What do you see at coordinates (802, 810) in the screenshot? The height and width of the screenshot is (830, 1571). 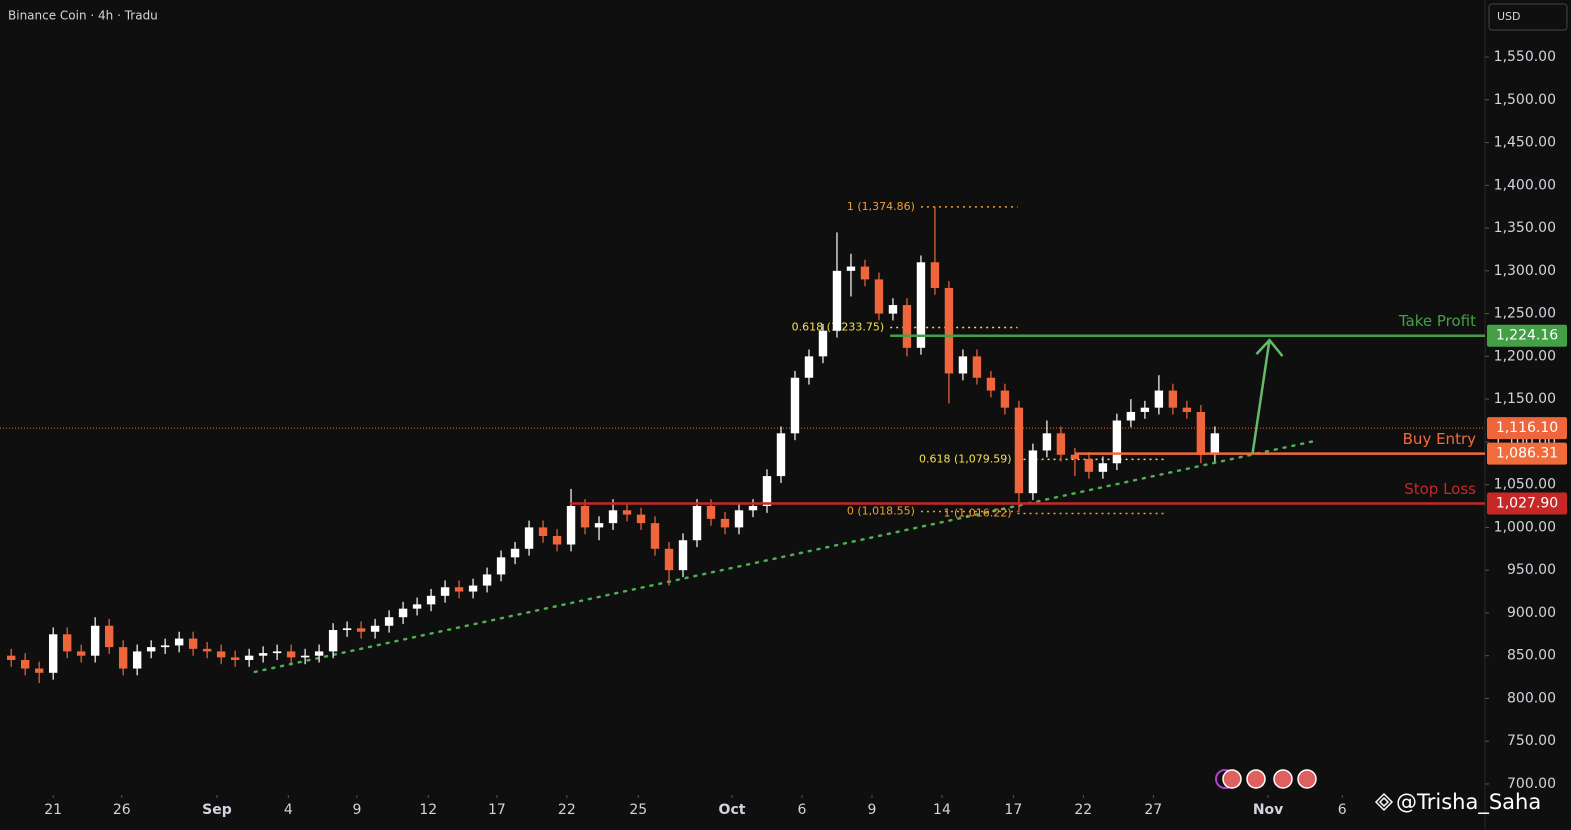 I see `x-tick-label: 6` at bounding box center [802, 810].